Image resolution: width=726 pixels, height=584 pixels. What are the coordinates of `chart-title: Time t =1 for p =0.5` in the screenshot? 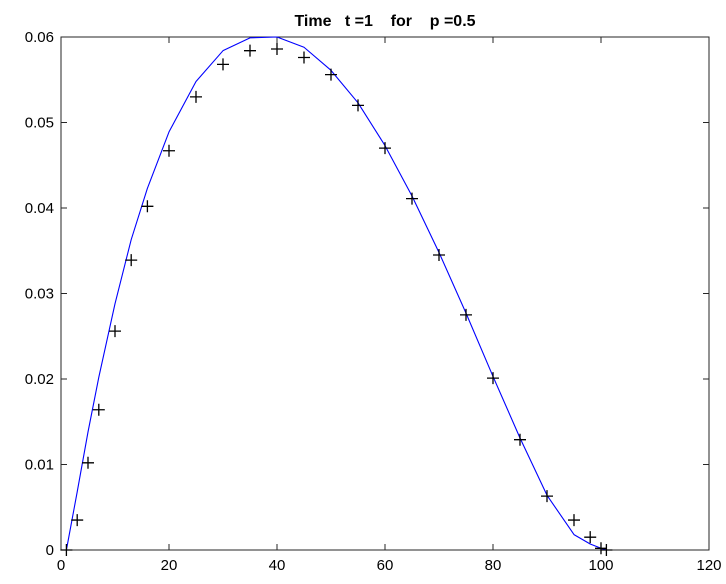 It's located at (384, 21).